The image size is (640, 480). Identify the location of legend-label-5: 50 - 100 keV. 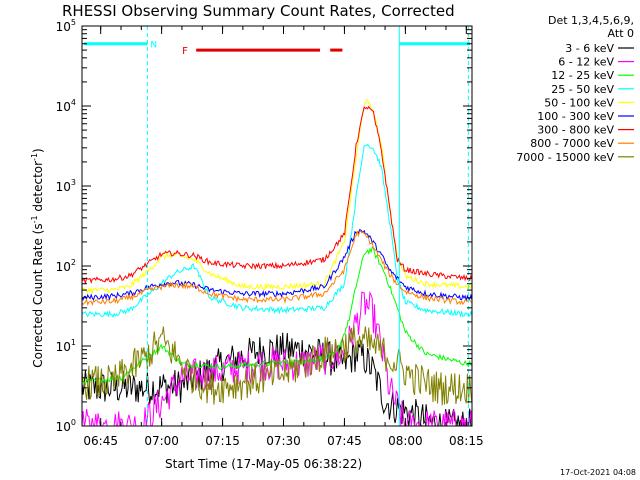
(579, 102).